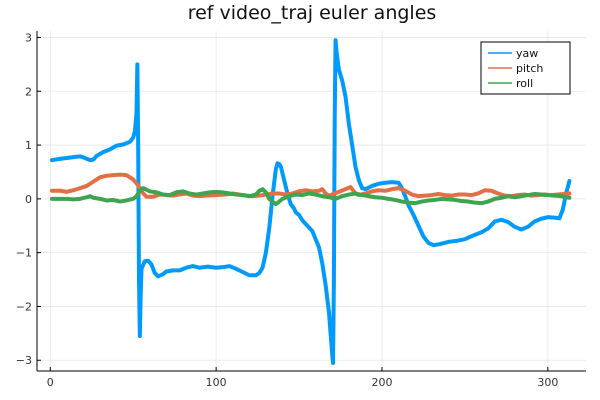 Image resolution: width=600 pixels, height=400 pixels. Describe the element at coordinates (28, 145) in the screenshot. I see `y-tick-label: 1` at that location.